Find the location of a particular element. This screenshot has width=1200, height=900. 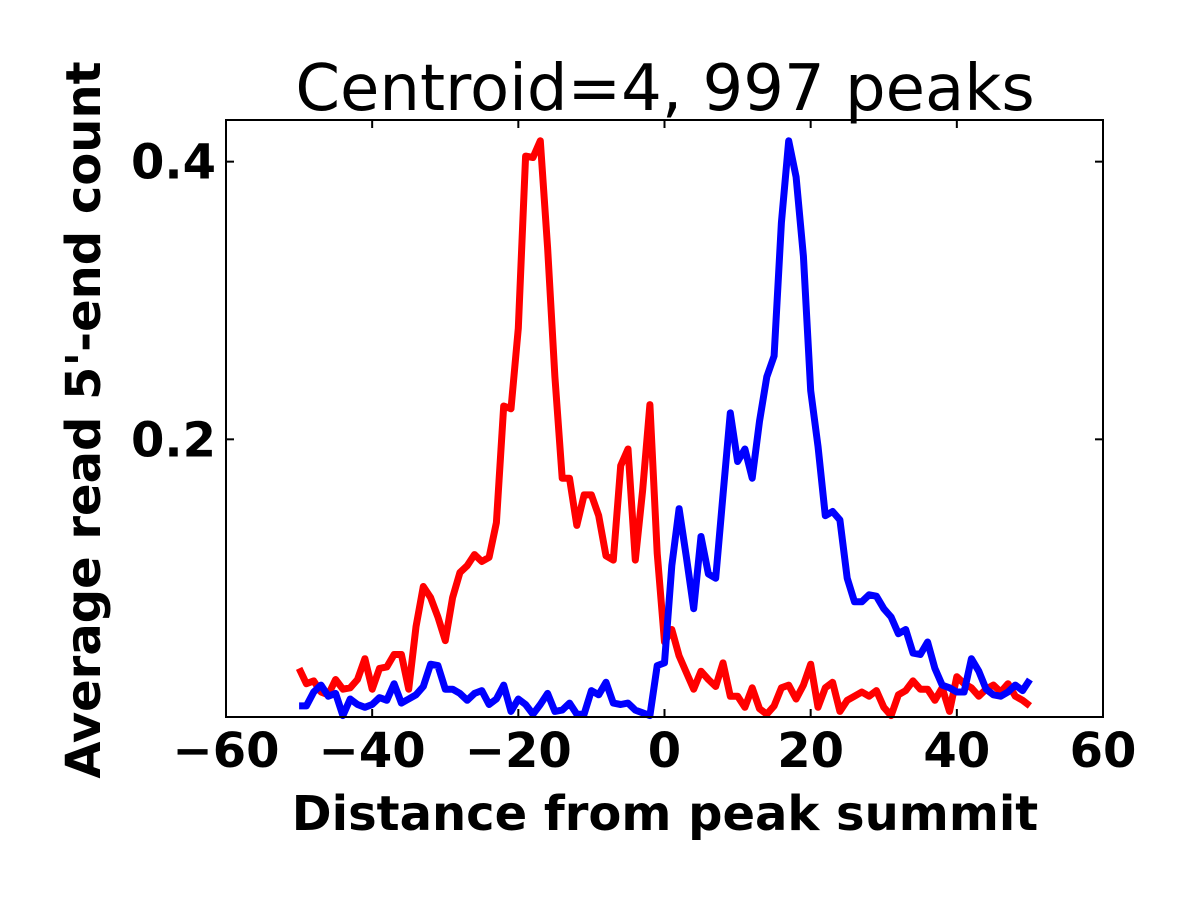

x-axis-label: Distance from peak summit is located at coordinates (665, 814).